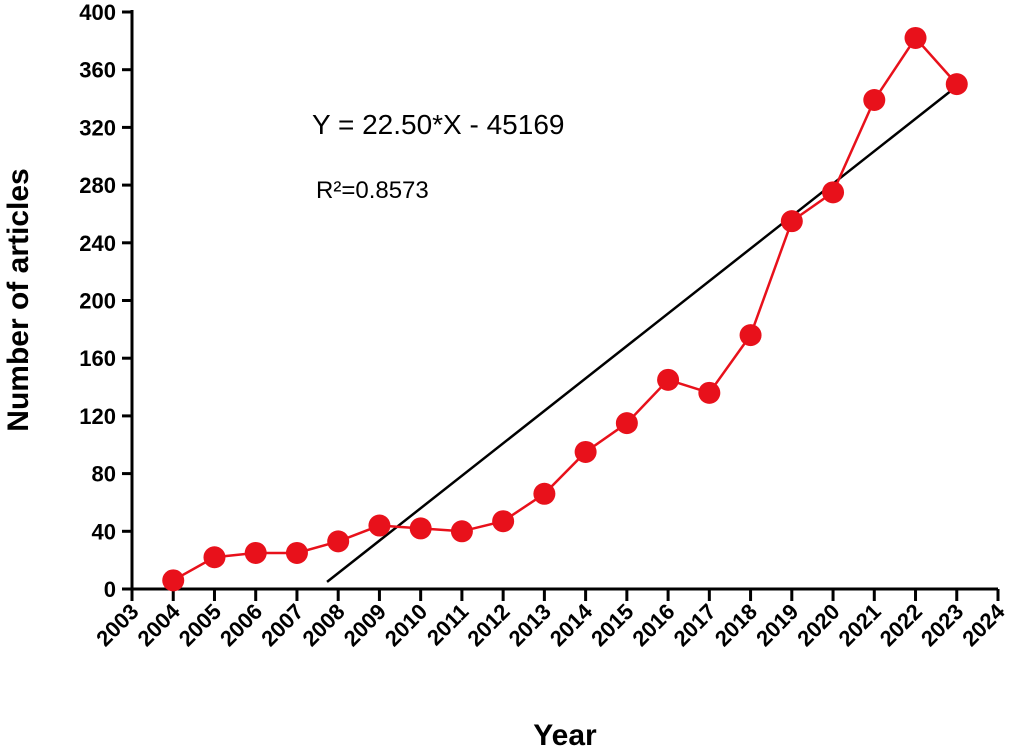 Image resolution: width=1015 pixels, height=751 pixels. Describe the element at coordinates (97, 185) in the screenshot. I see `y-tick-label: 280` at that location.